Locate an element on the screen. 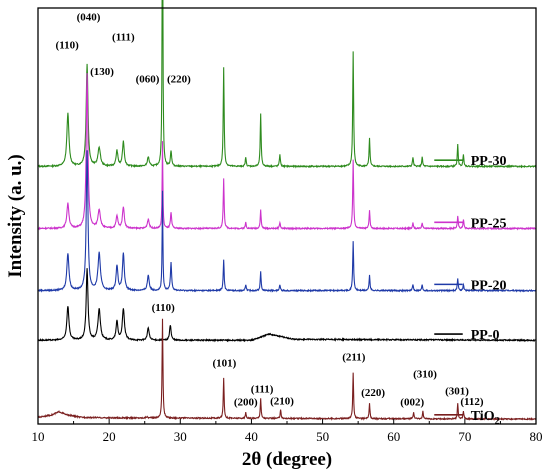  x-tick-label: 60 is located at coordinates (393, 436).